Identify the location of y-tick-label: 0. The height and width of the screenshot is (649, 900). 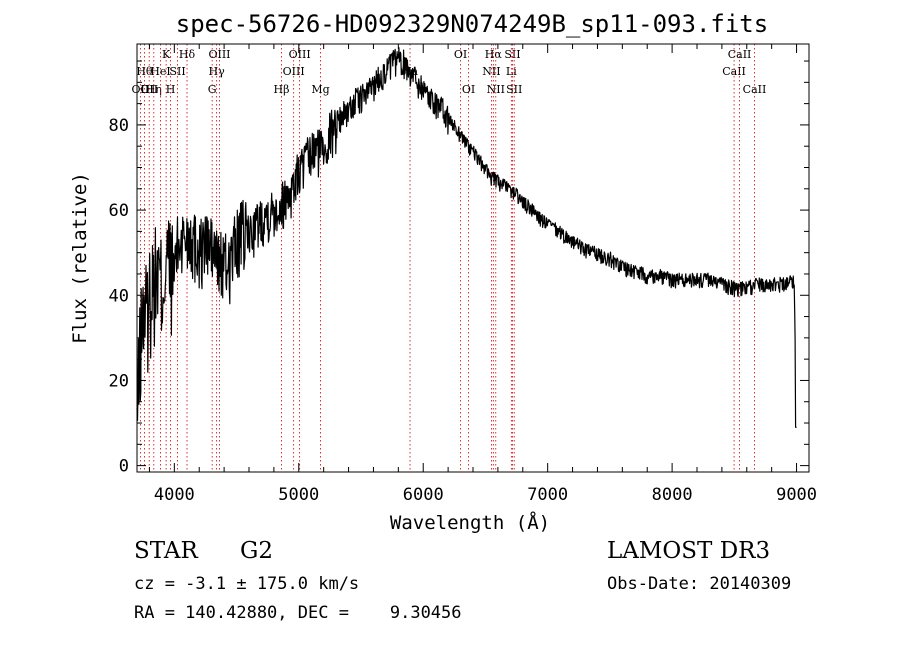
(124, 467).